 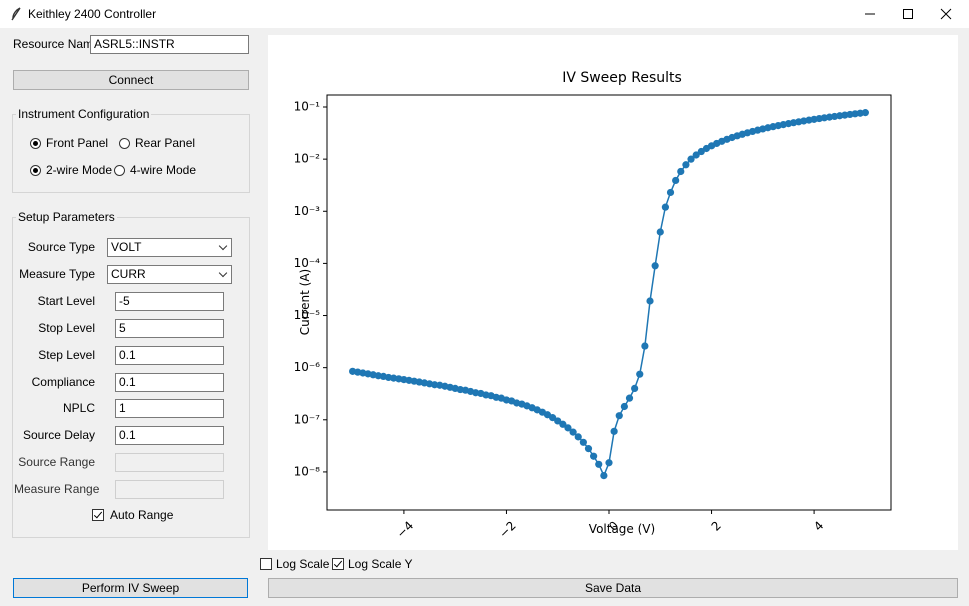 What do you see at coordinates (84, 114) in the screenshot?
I see `group-title: Instrument Configuration` at bounding box center [84, 114].